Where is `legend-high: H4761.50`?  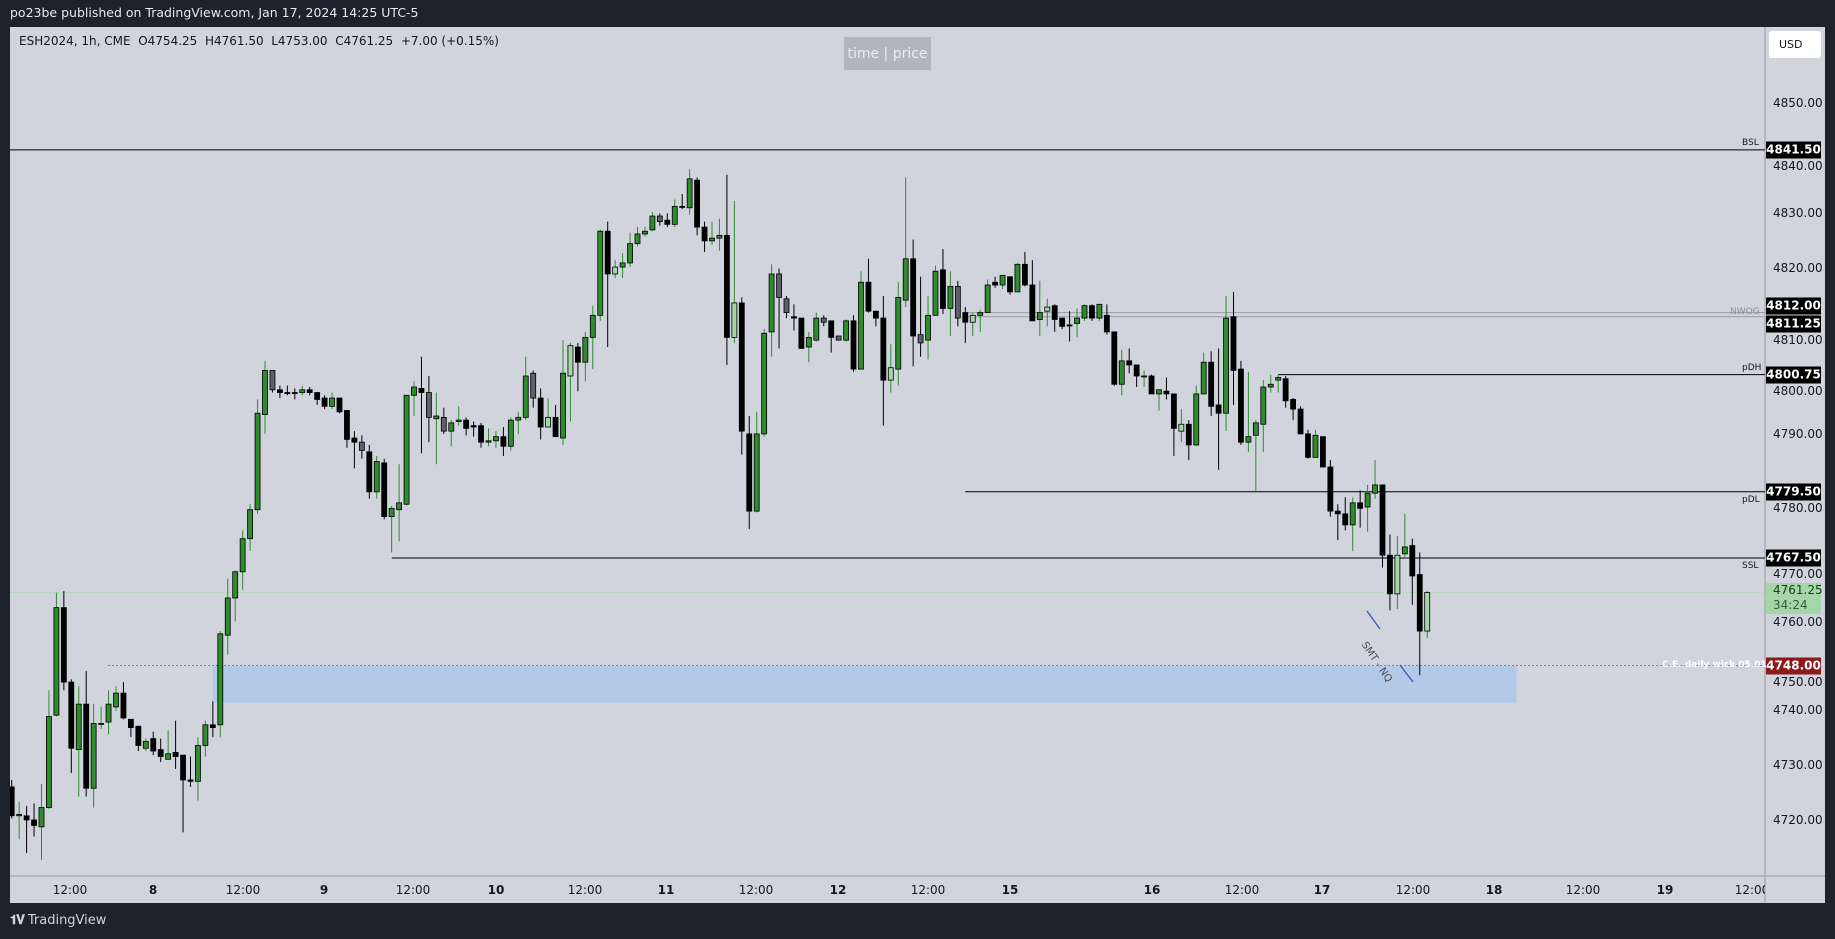 legend-high: H4761.50 is located at coordinates (234, 41).